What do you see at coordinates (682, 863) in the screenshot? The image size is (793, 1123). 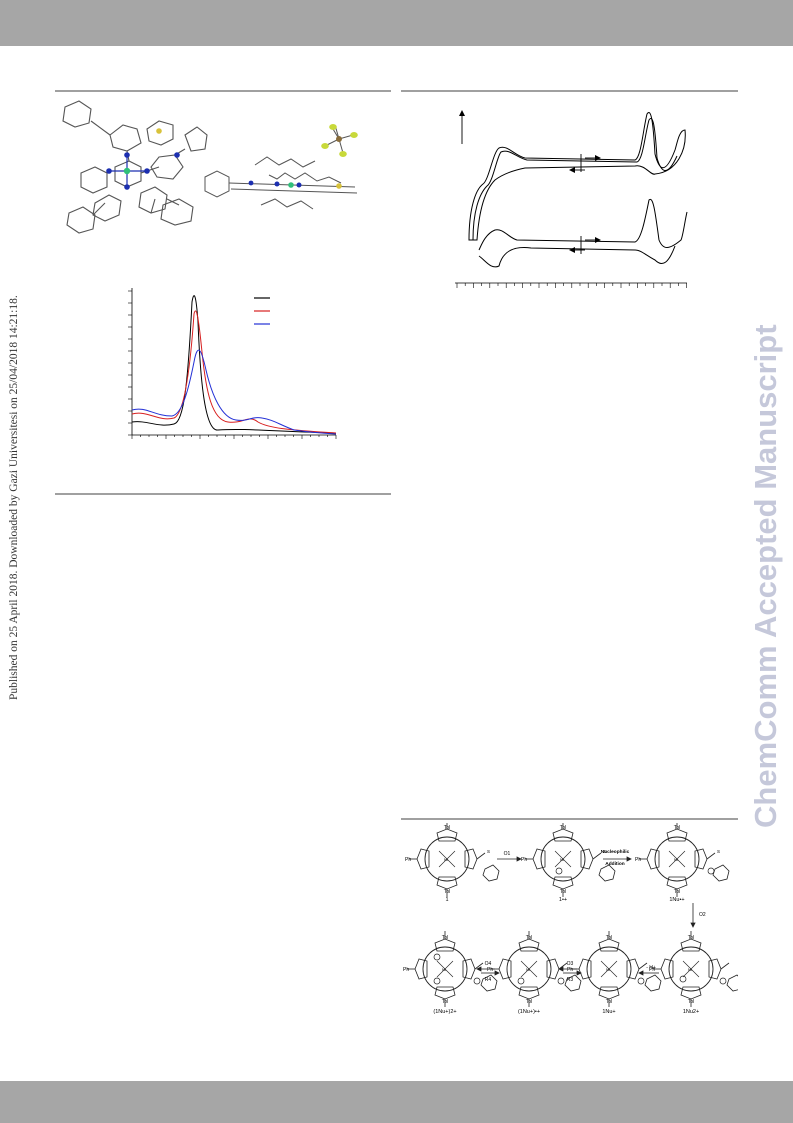 I see `compound-1nu-radical-cation: Tol Tol Ph Ni S 1Nu•+` at bounding box center [682, 863].